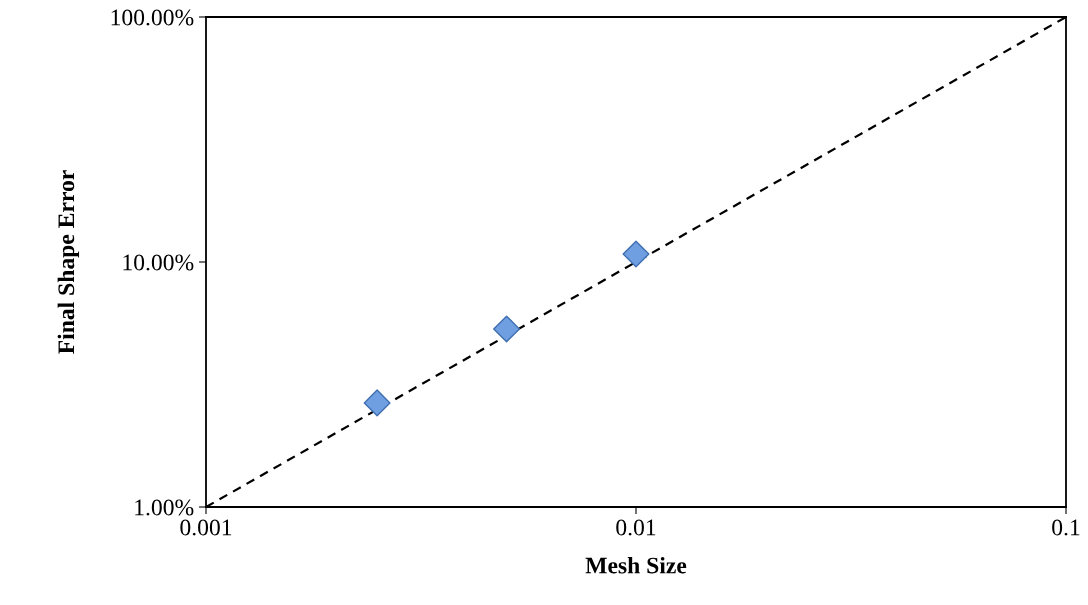  What do you see at coordinates (164, 507) in the screenshot?
I see `y-tick-label: 1.00%` at bounding box center [164, 507].